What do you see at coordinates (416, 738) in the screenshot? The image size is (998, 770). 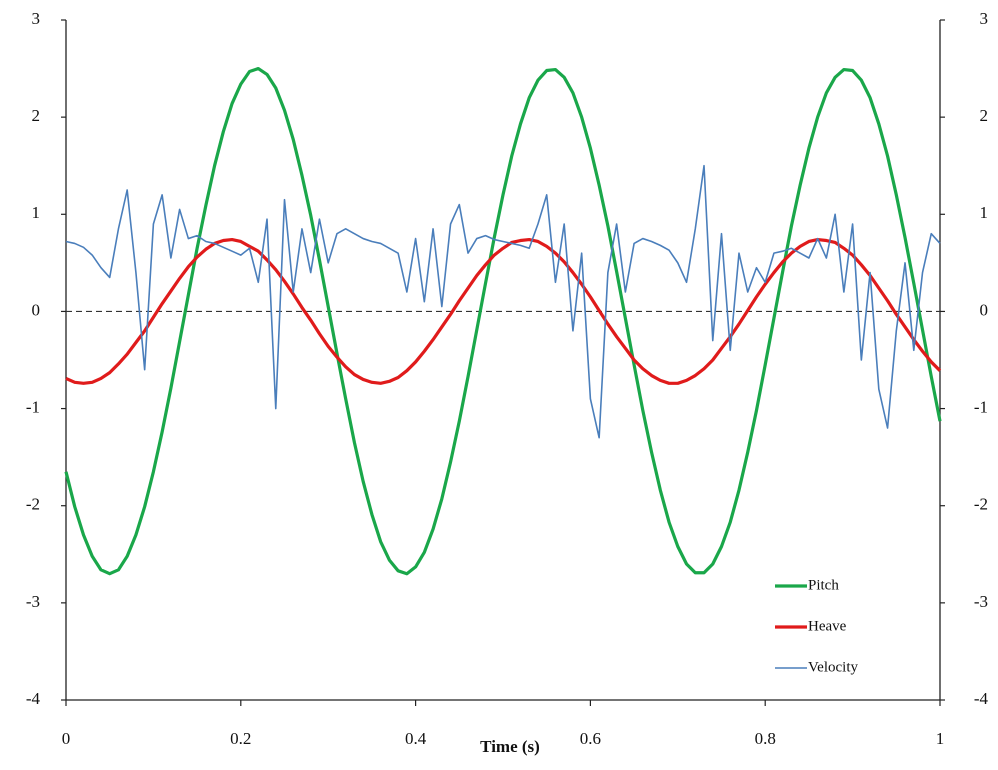 I see `x-tick-label: 0.4` at bounding box center [416, 738].